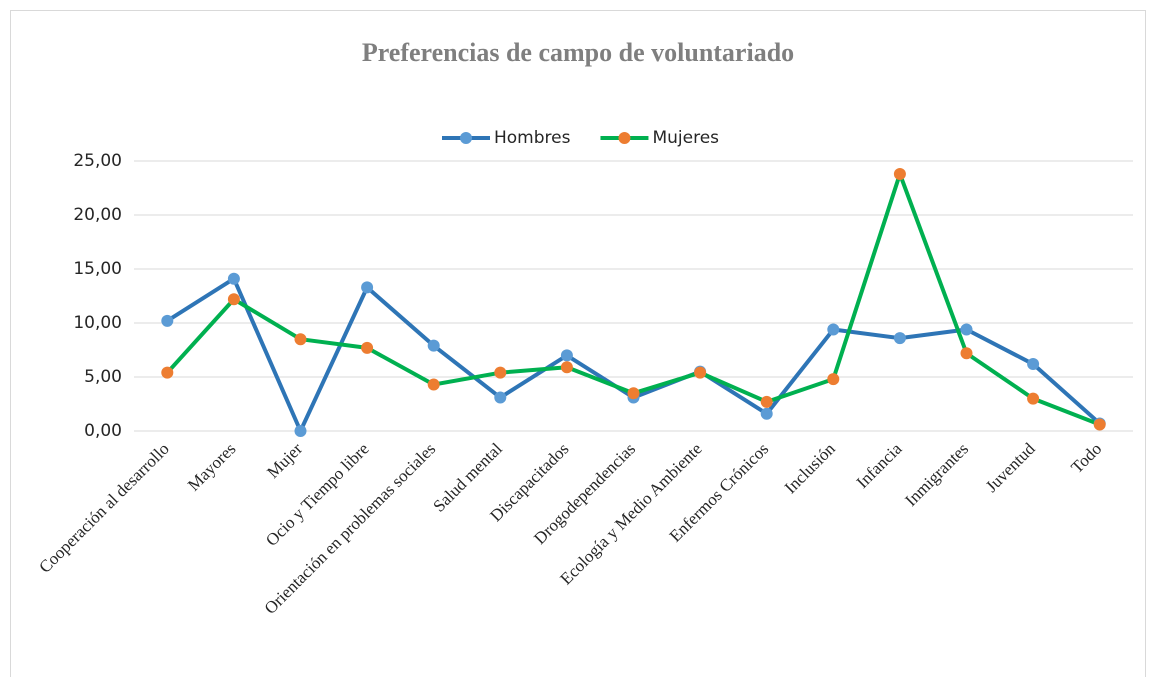 This screenshot has height=677, width=1155. I want to click on y-tick-label: 0,00, so click(103, 431).